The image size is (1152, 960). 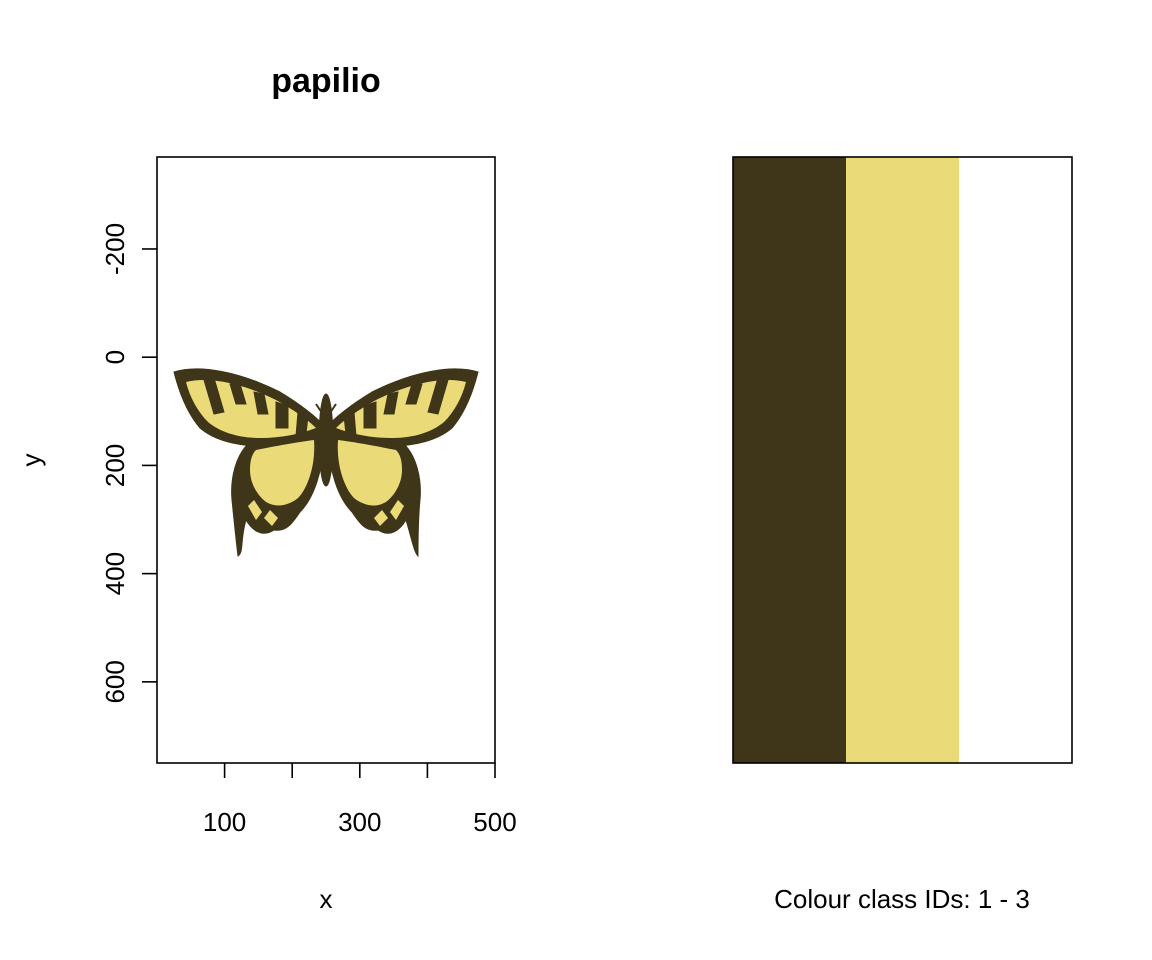 I want to click on chart-title: papilio, so click(x=326, y=81).